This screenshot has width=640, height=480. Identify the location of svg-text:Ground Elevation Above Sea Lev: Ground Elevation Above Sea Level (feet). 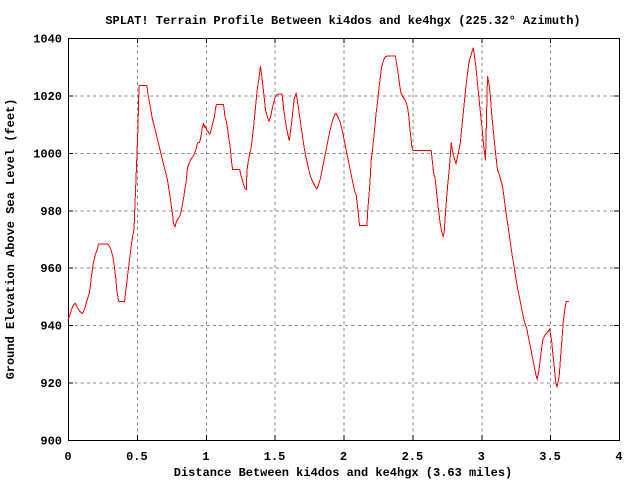
(11, 239).